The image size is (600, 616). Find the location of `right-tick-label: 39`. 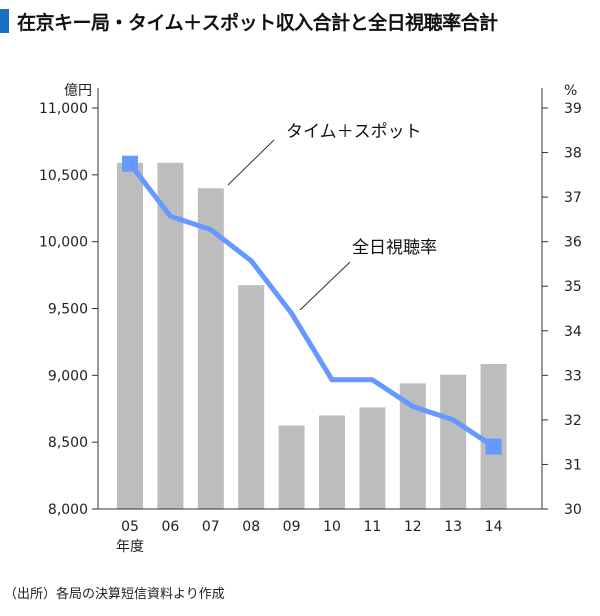

right-tick-label: 39 is located at coordinates (573, 109).